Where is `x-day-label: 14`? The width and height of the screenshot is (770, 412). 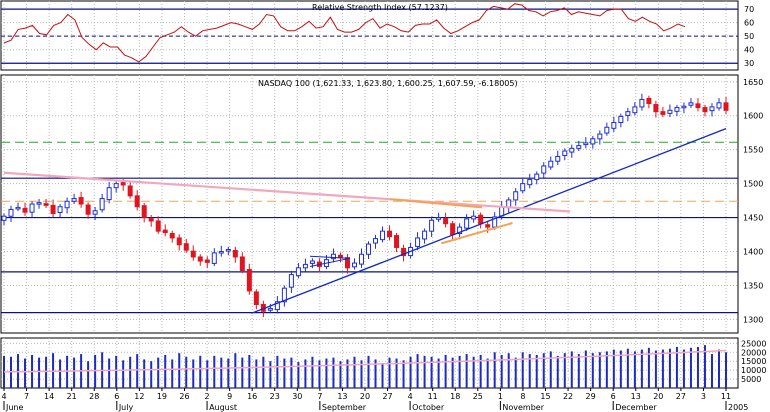 x-day-label: 14 is located at coordinates (49, 396).